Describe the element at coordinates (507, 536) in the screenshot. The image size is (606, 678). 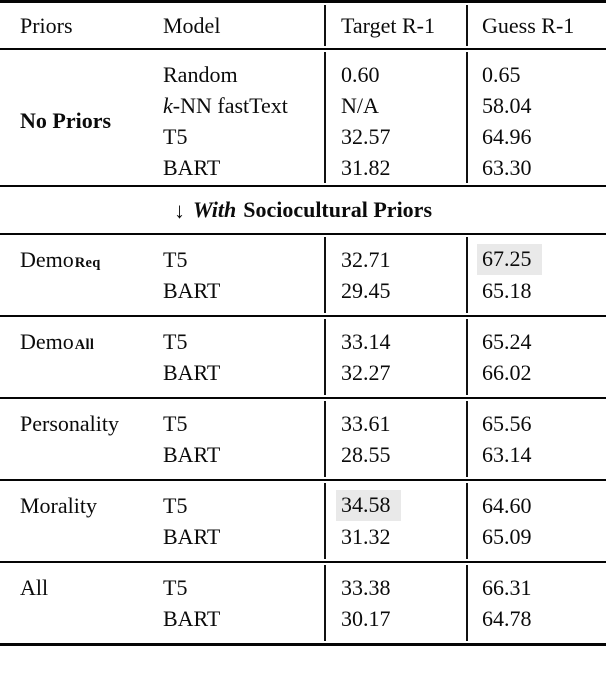
I see `guess-cell: 65.09` at that location.